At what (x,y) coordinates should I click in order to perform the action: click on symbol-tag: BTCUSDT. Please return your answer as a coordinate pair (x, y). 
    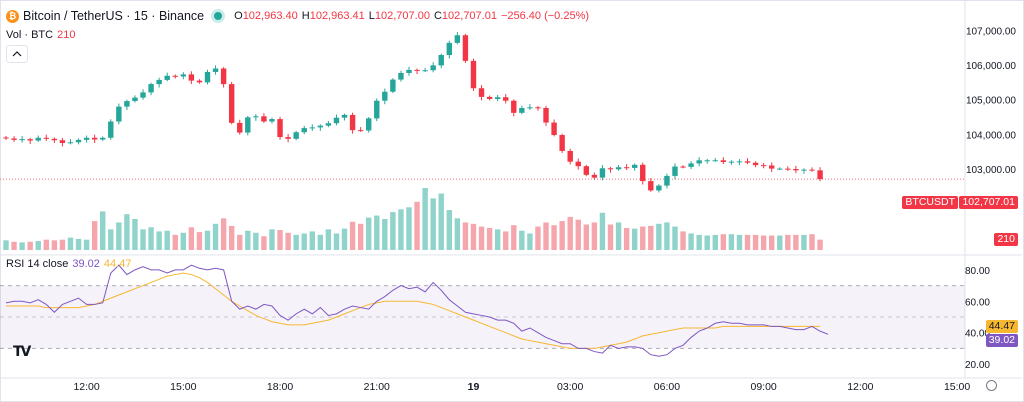
    Looking at the image, I should click on (930, 202).